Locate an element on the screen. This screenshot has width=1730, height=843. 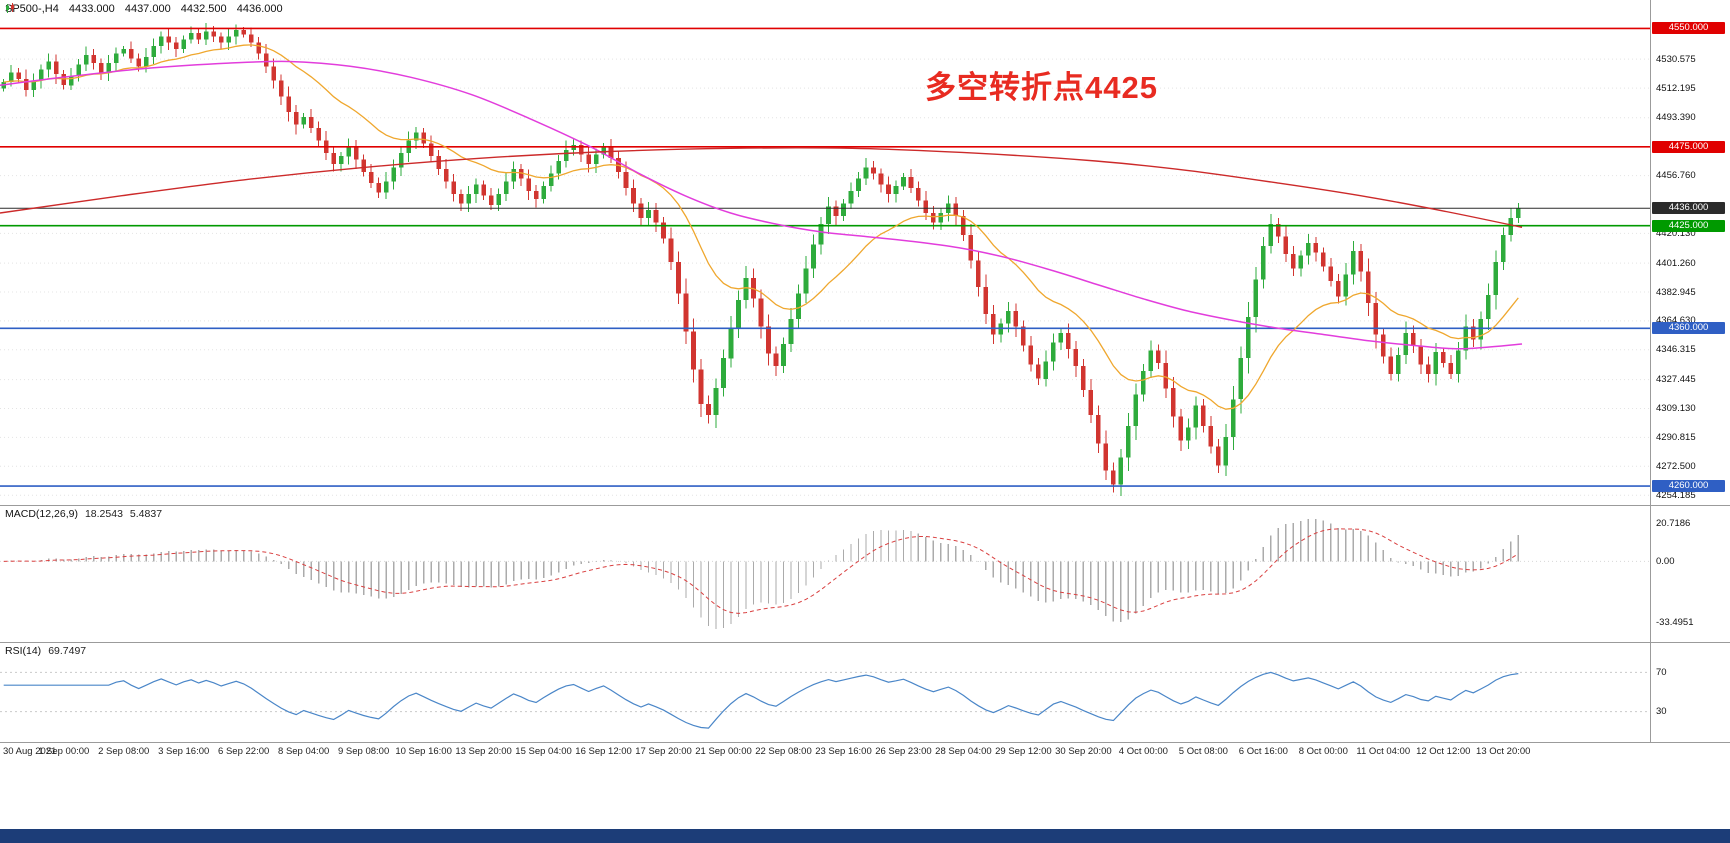
rsi-axis-label: 70 is located at coordinates (1661, 672).